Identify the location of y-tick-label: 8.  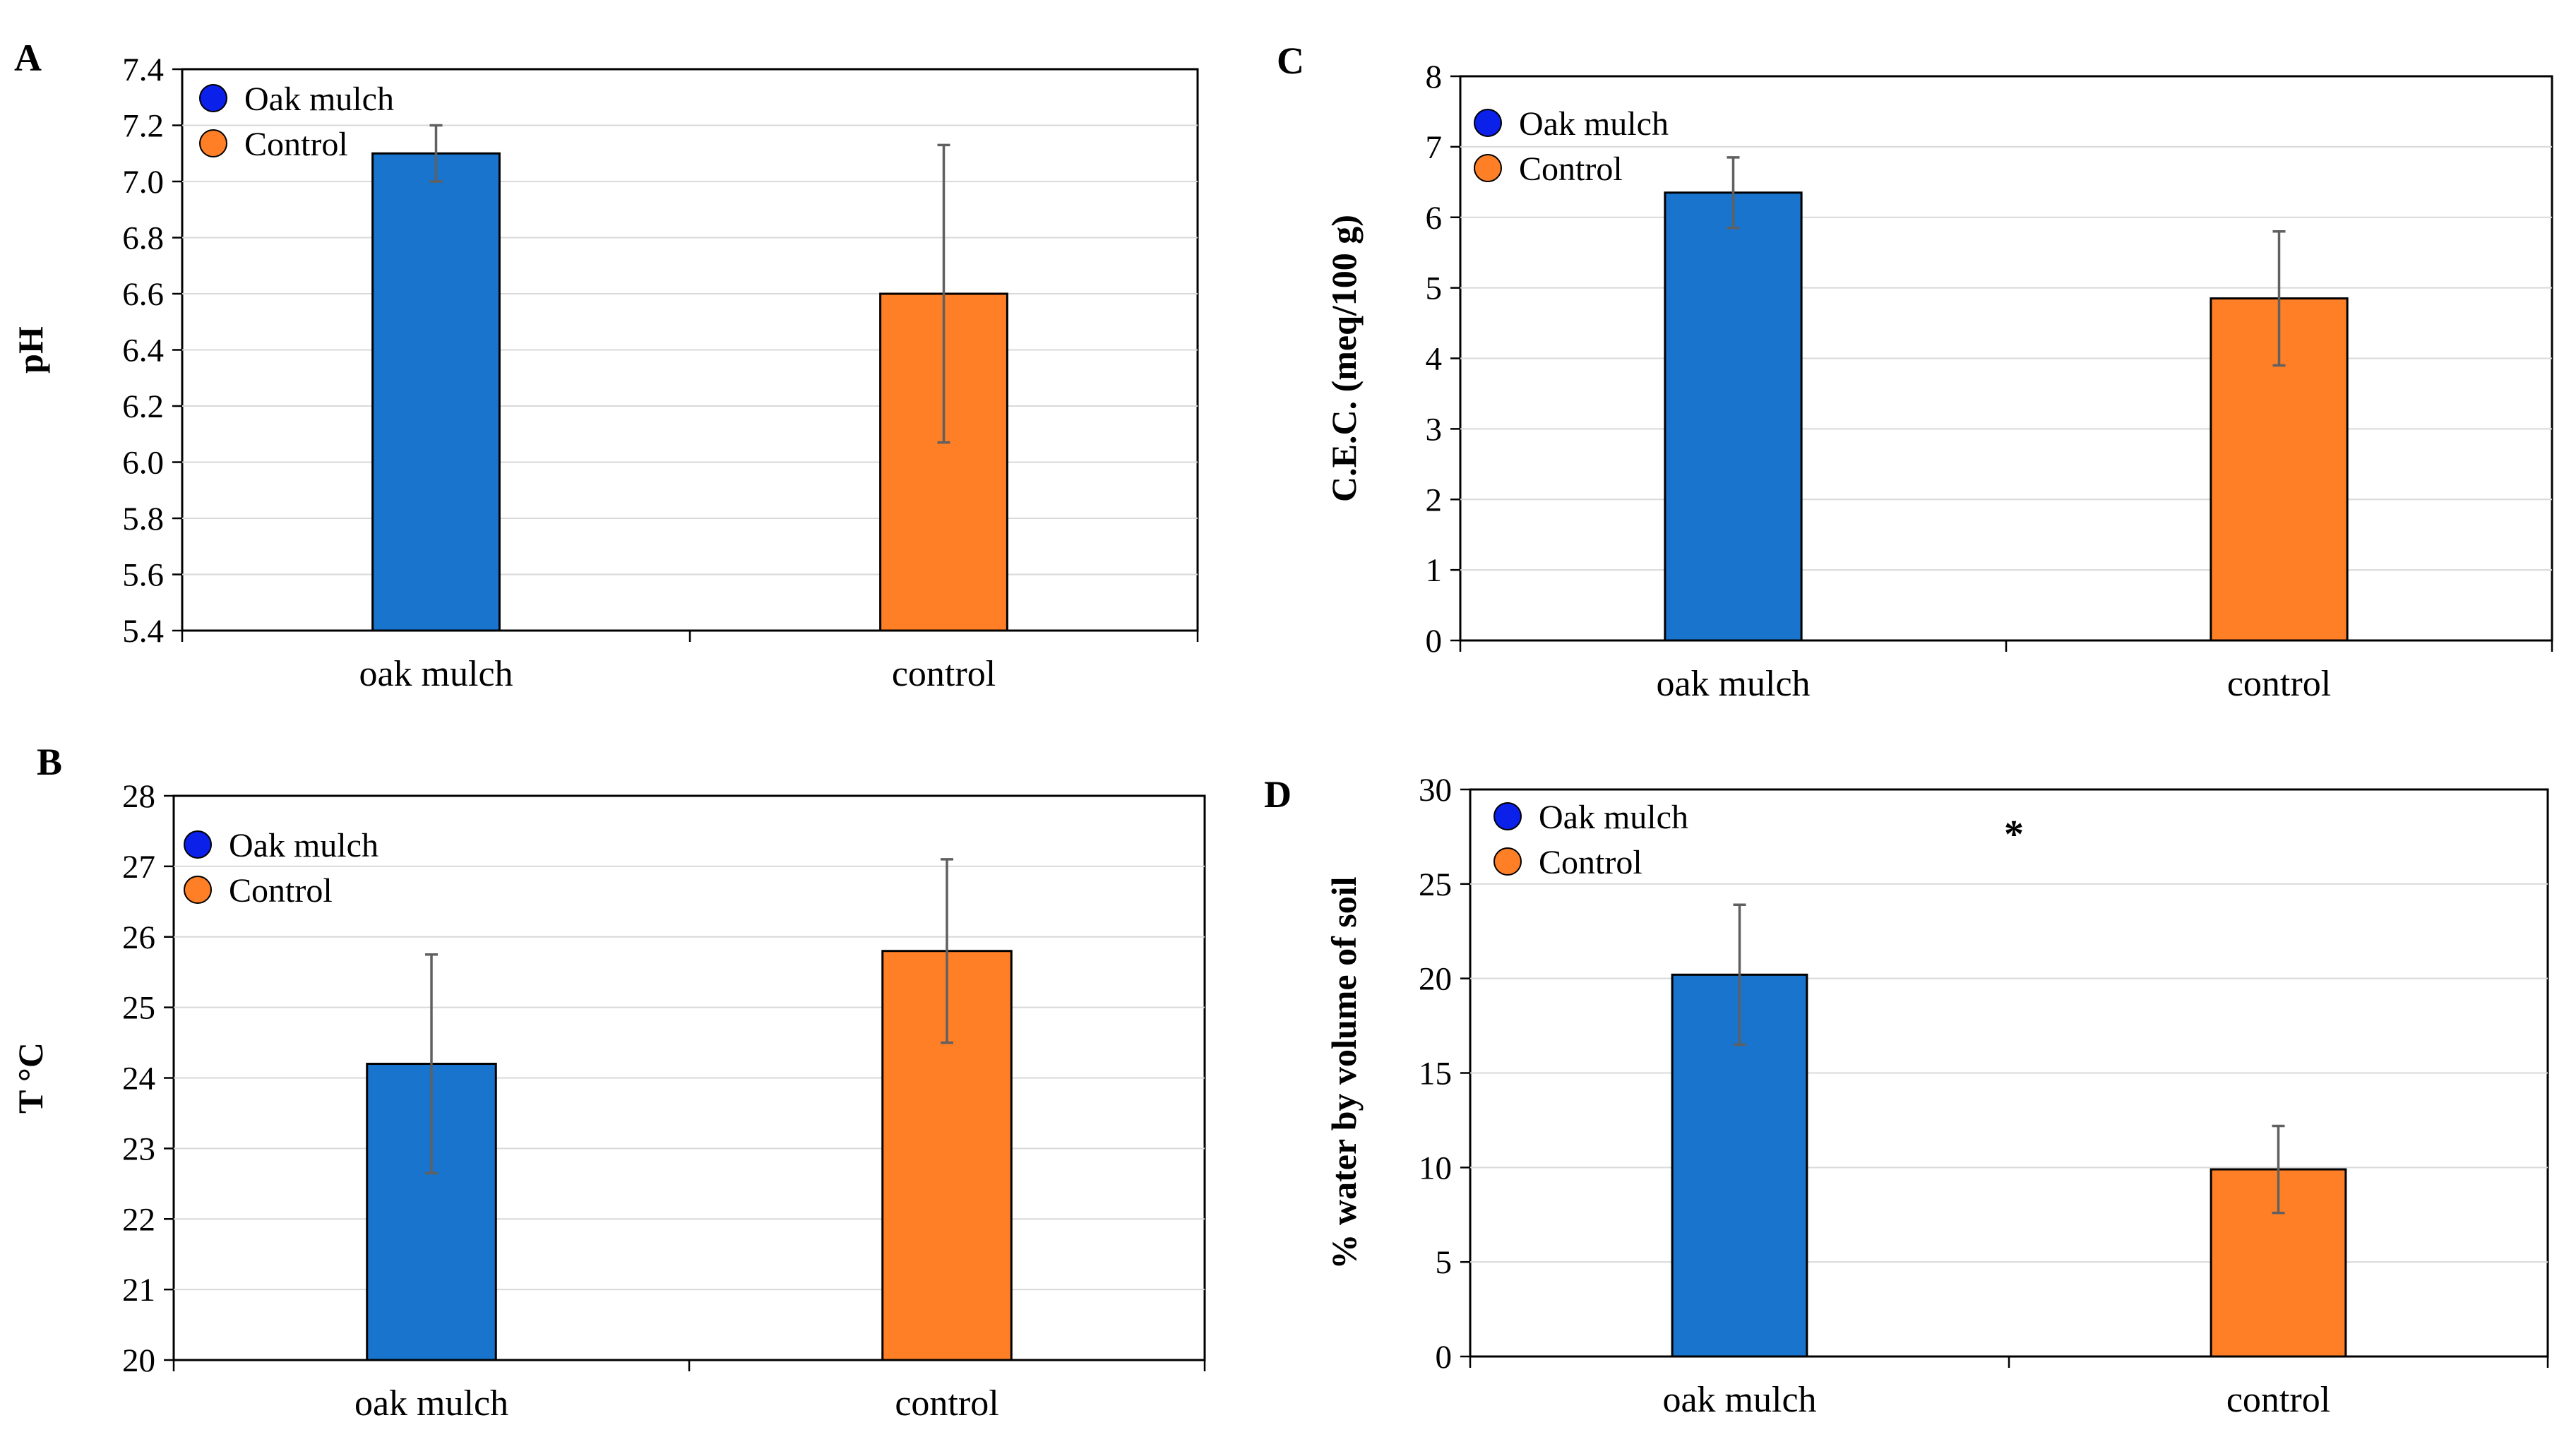
(1434, 77).